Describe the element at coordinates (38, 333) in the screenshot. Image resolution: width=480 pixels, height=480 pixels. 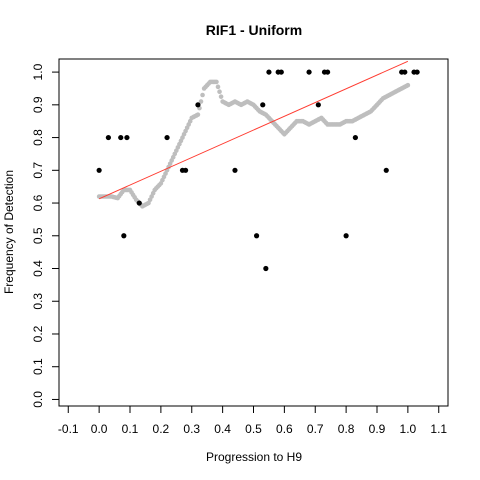
I see `y-tick-label: 0.2` at that location.